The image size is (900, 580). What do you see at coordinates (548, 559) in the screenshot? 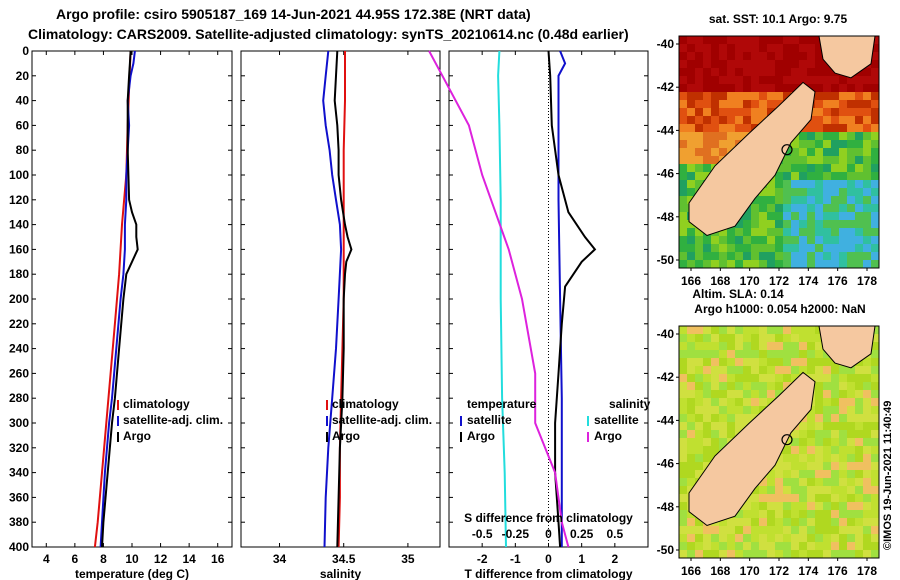
I see `x-tick-label: 0` at bounding box center [548, 559].